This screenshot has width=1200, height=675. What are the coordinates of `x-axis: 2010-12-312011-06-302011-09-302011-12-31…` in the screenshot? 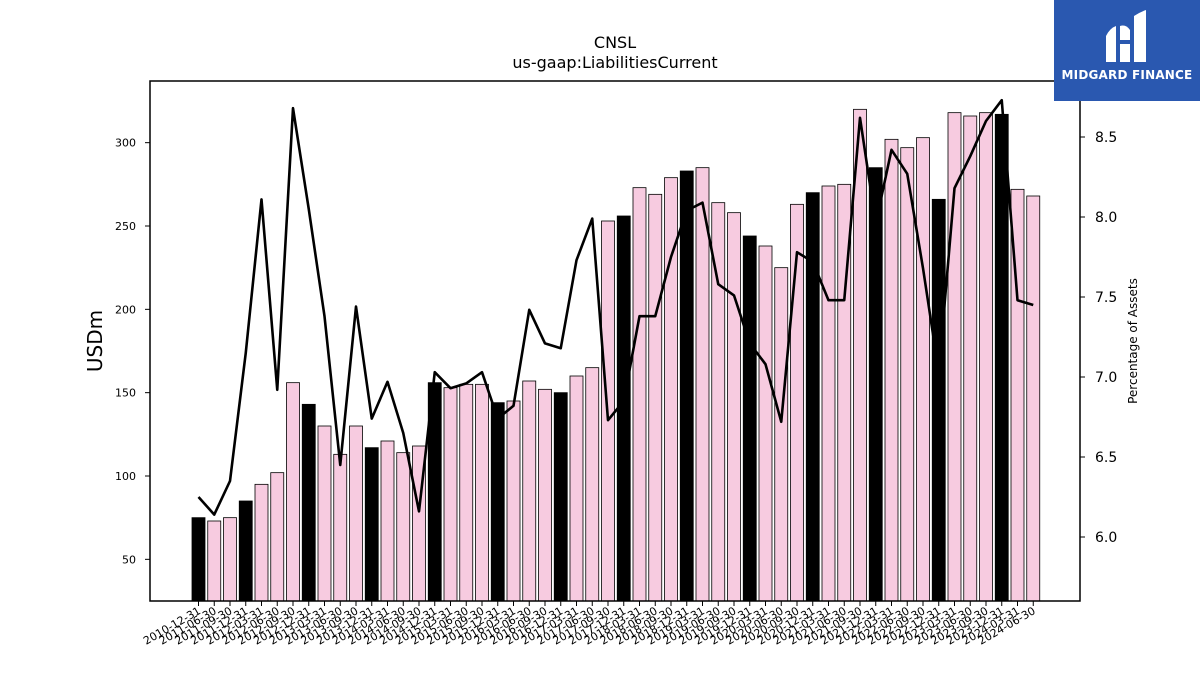 It's located at (589, 624).